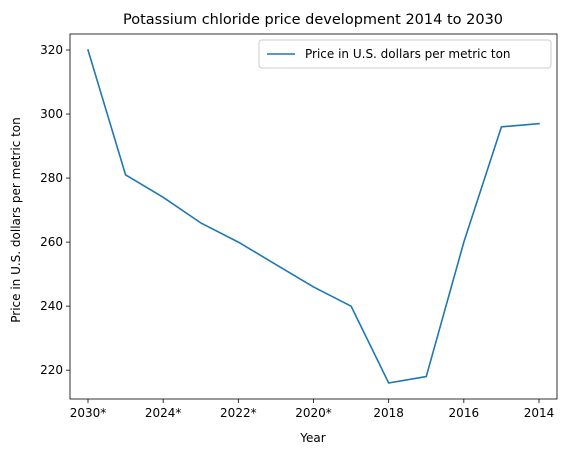  I want to click on y-tick-label: 280, so click(51, 178).